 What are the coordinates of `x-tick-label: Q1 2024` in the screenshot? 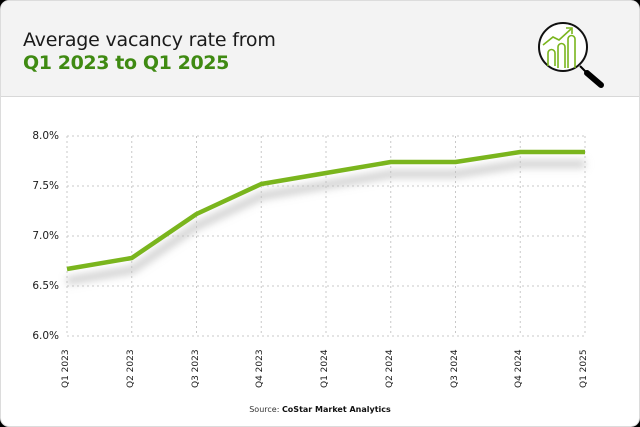 It's located at (325, 368).